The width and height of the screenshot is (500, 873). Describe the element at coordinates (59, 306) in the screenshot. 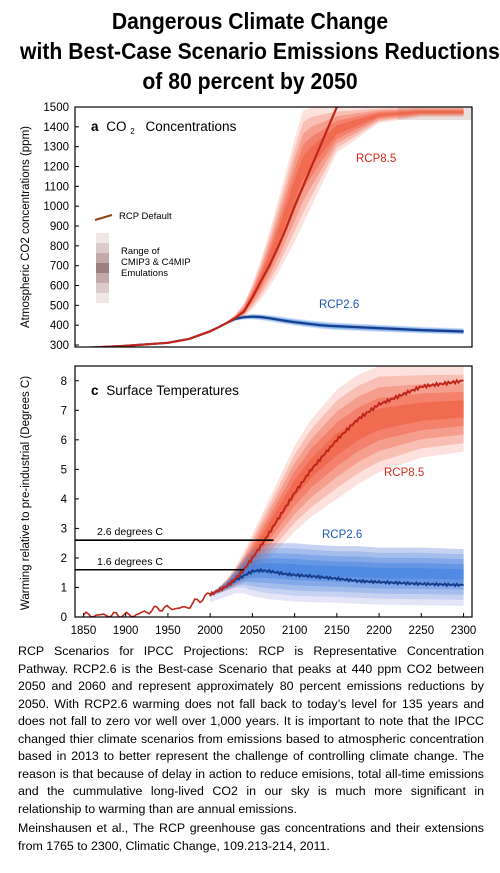

I see `panel-a-ytick-label: 500` at that location.